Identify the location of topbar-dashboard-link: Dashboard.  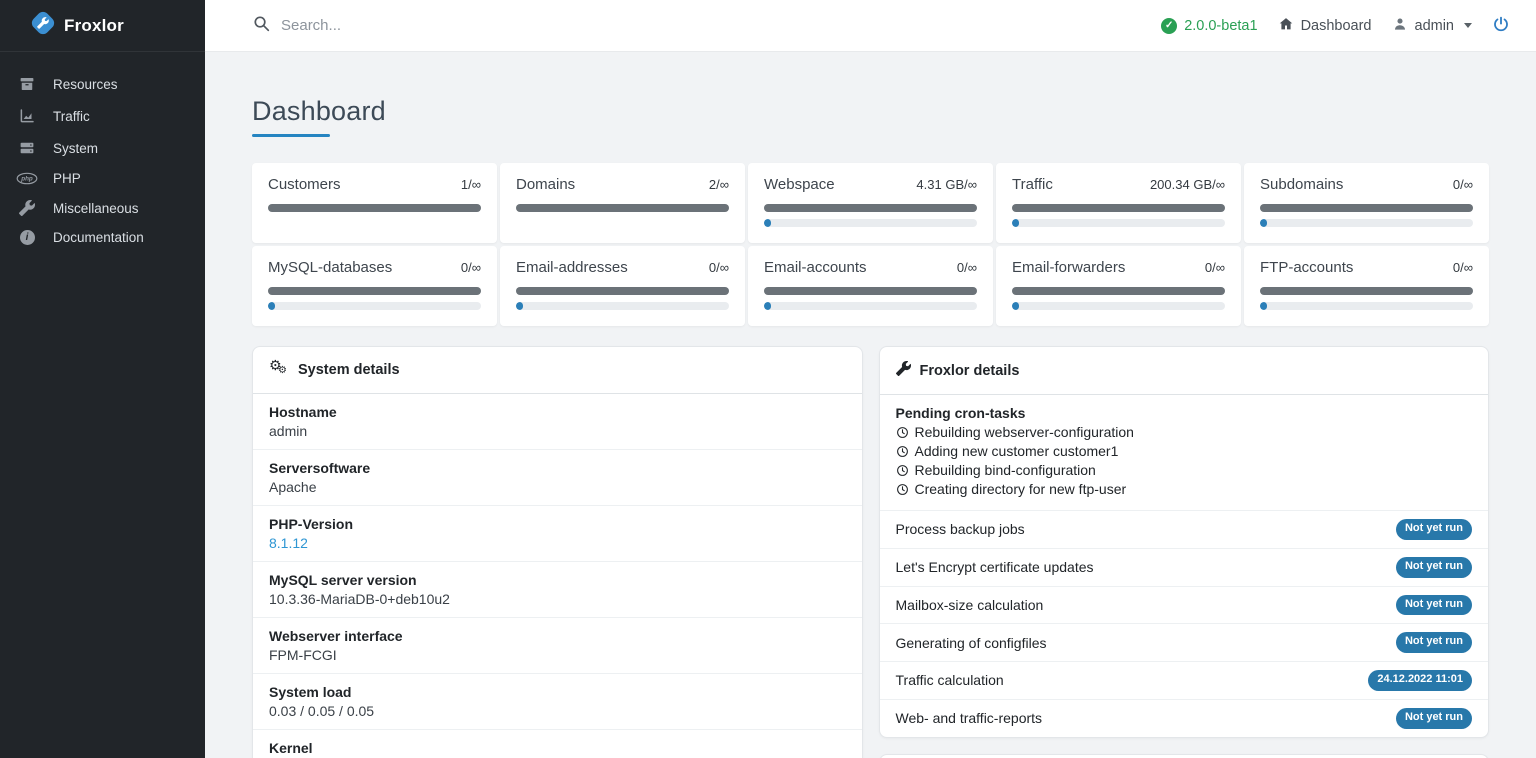
(1325, 26).